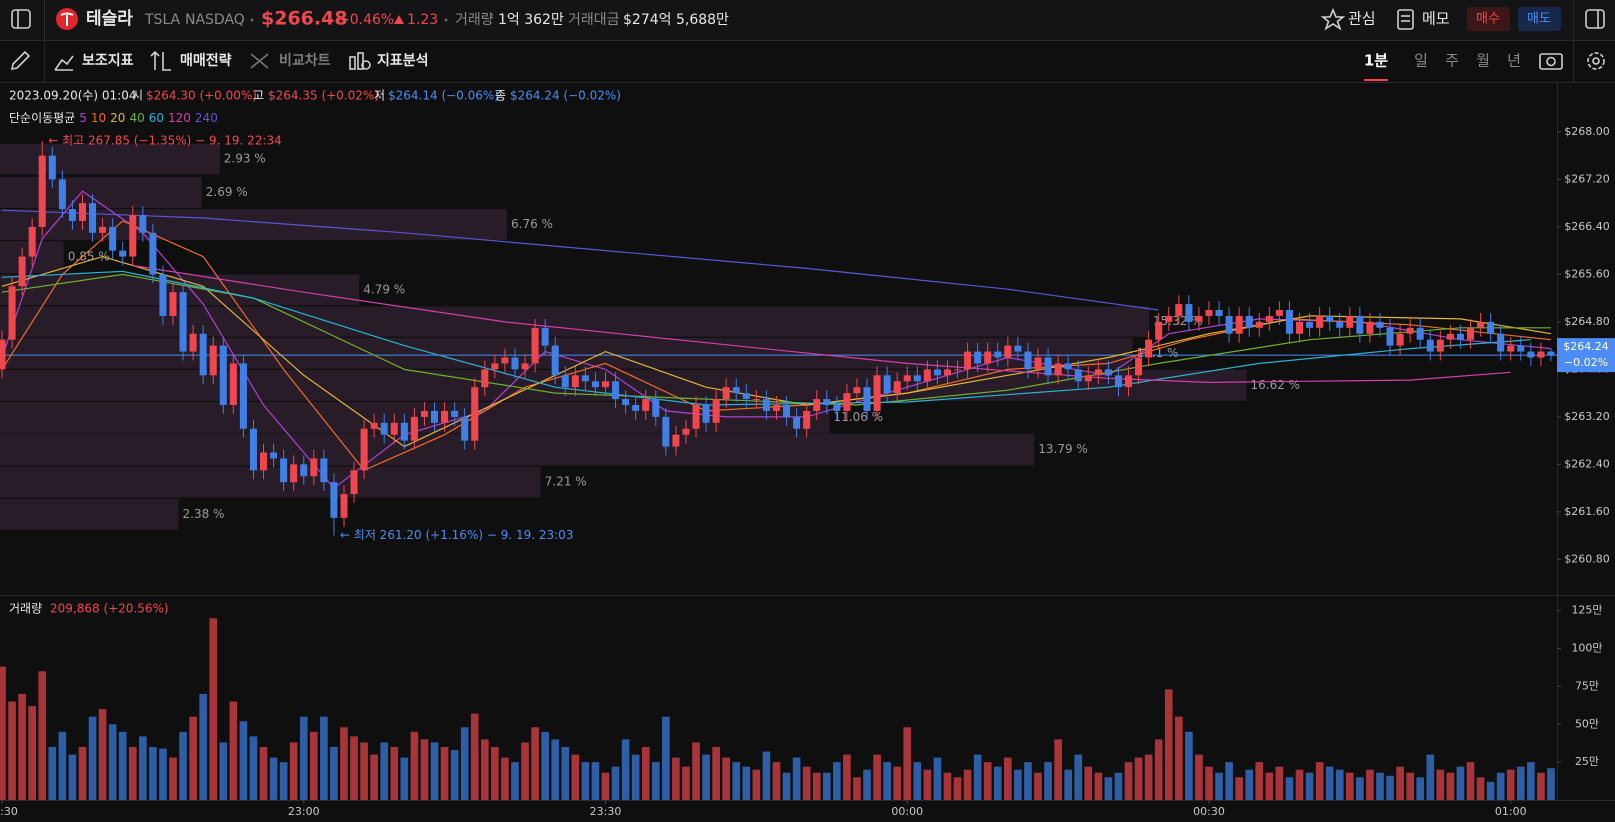 Image resolution: width=1615 pixels, height=822 pixels. I want to click on ohlc-label: 고, so click(258, 96).